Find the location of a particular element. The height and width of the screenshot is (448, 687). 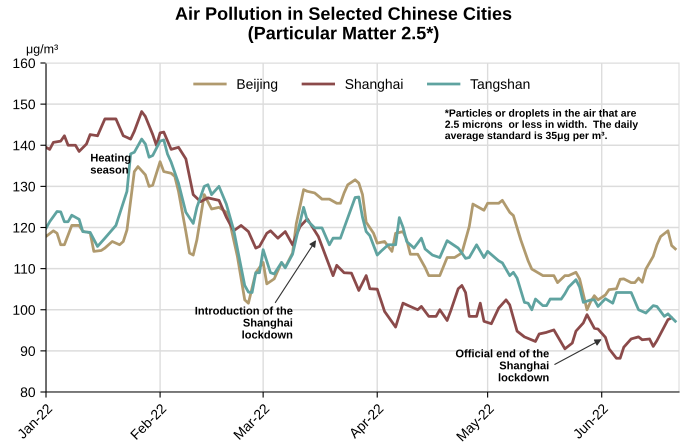

annotation: Official end of the Shanghai lockdown is located at coordinates (502, 365).